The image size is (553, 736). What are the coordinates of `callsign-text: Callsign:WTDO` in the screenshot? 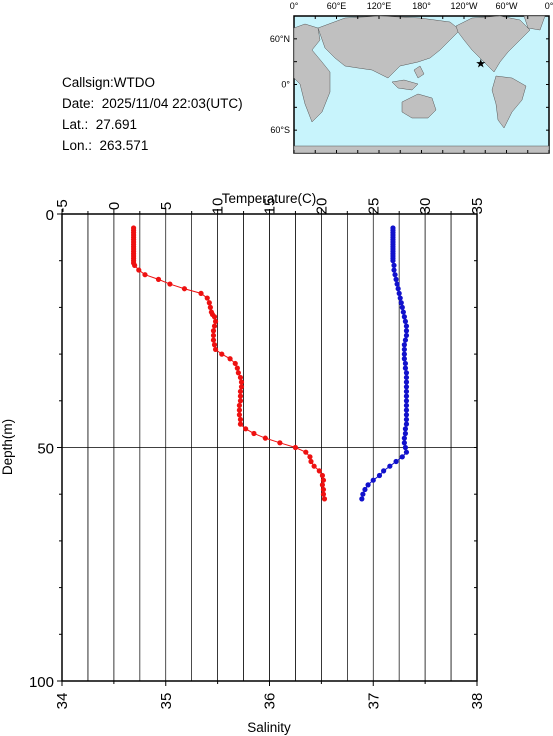 It's located at (109, 82).